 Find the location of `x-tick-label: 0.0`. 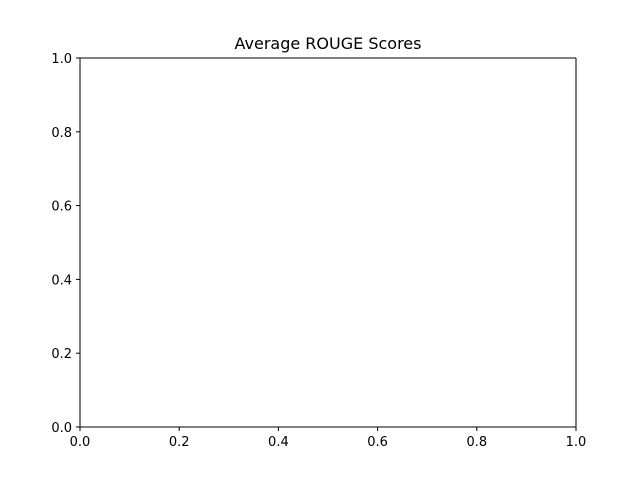

x-tick-label: 0.0 is located at coordinates (80, 442).